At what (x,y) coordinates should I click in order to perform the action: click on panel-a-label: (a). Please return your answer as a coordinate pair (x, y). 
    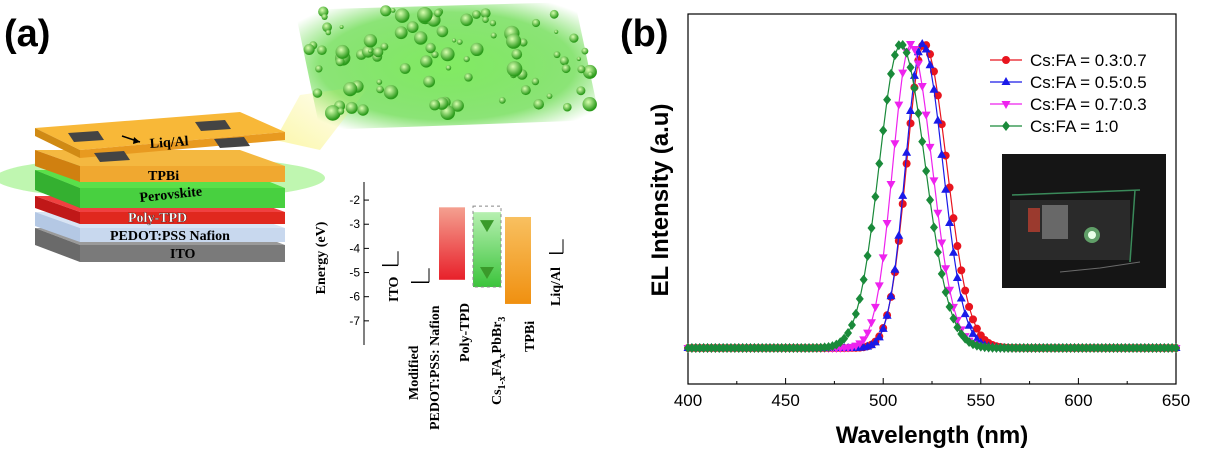
    Looking at the image, I should click on (27, 34).